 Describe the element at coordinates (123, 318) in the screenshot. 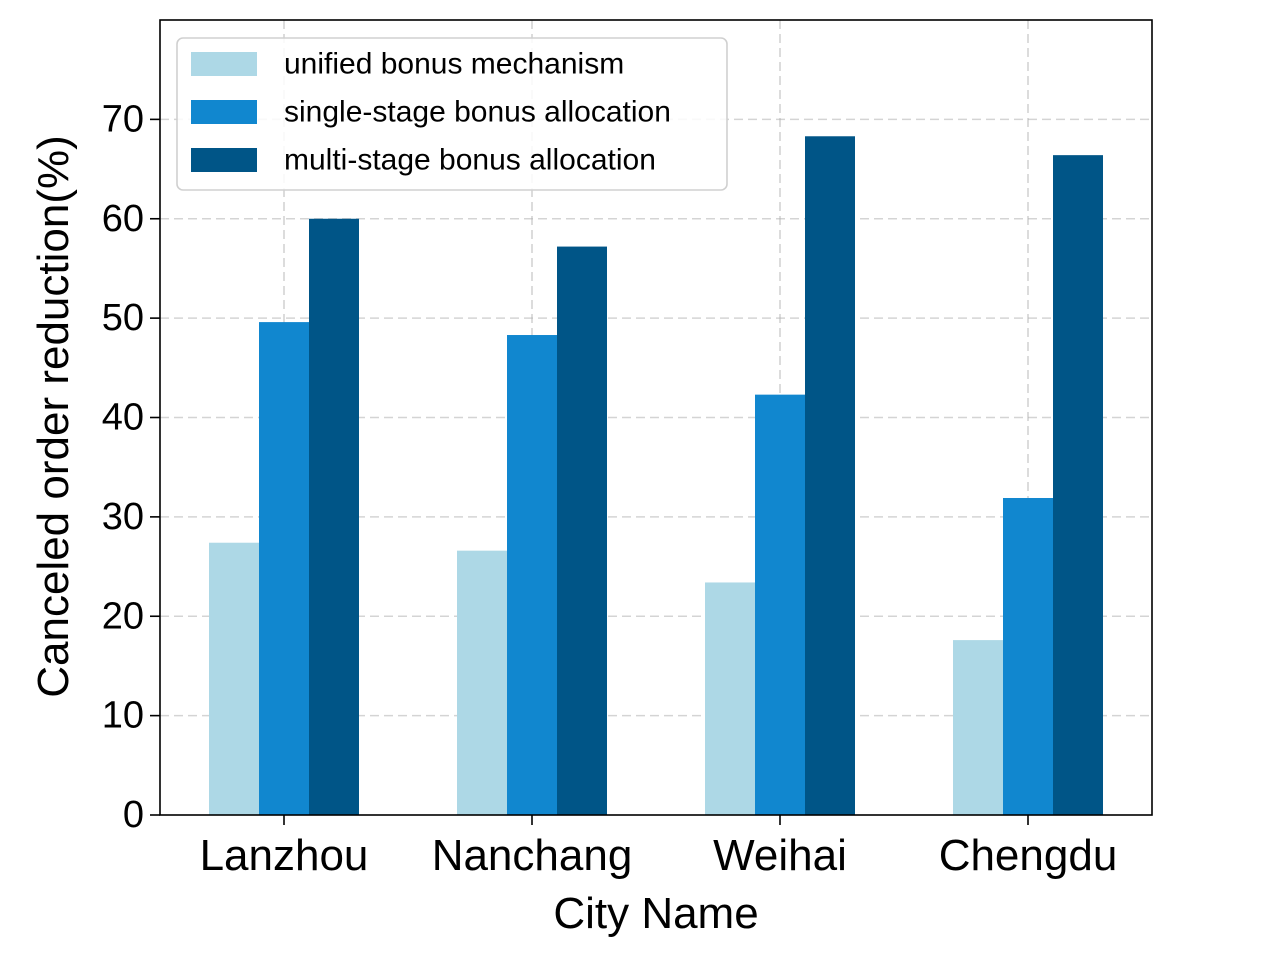

I see `y-tick-label: 50` at that location.